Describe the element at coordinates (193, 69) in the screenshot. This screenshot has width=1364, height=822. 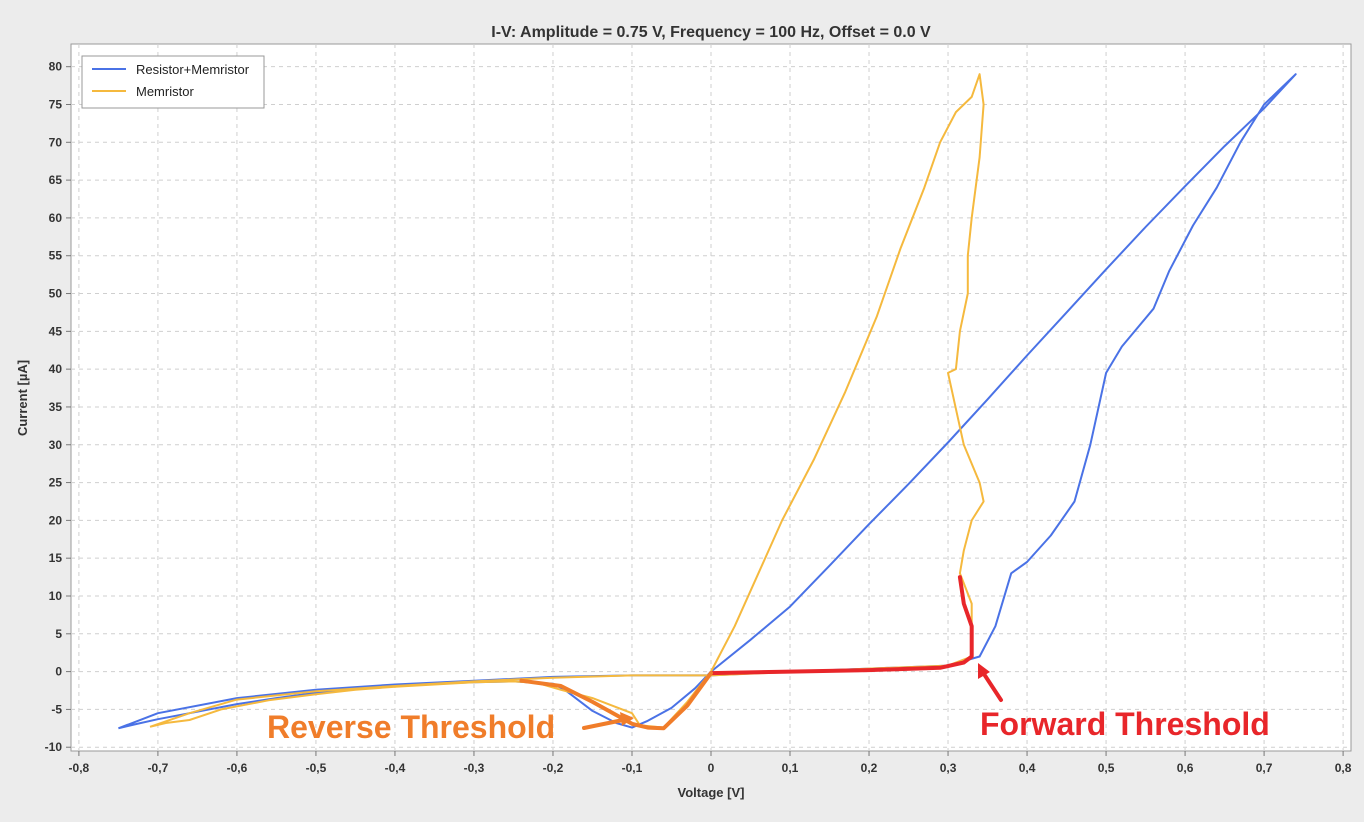
I see `legend-label-resistor-memristor: Resistor+Memristor` at that location.